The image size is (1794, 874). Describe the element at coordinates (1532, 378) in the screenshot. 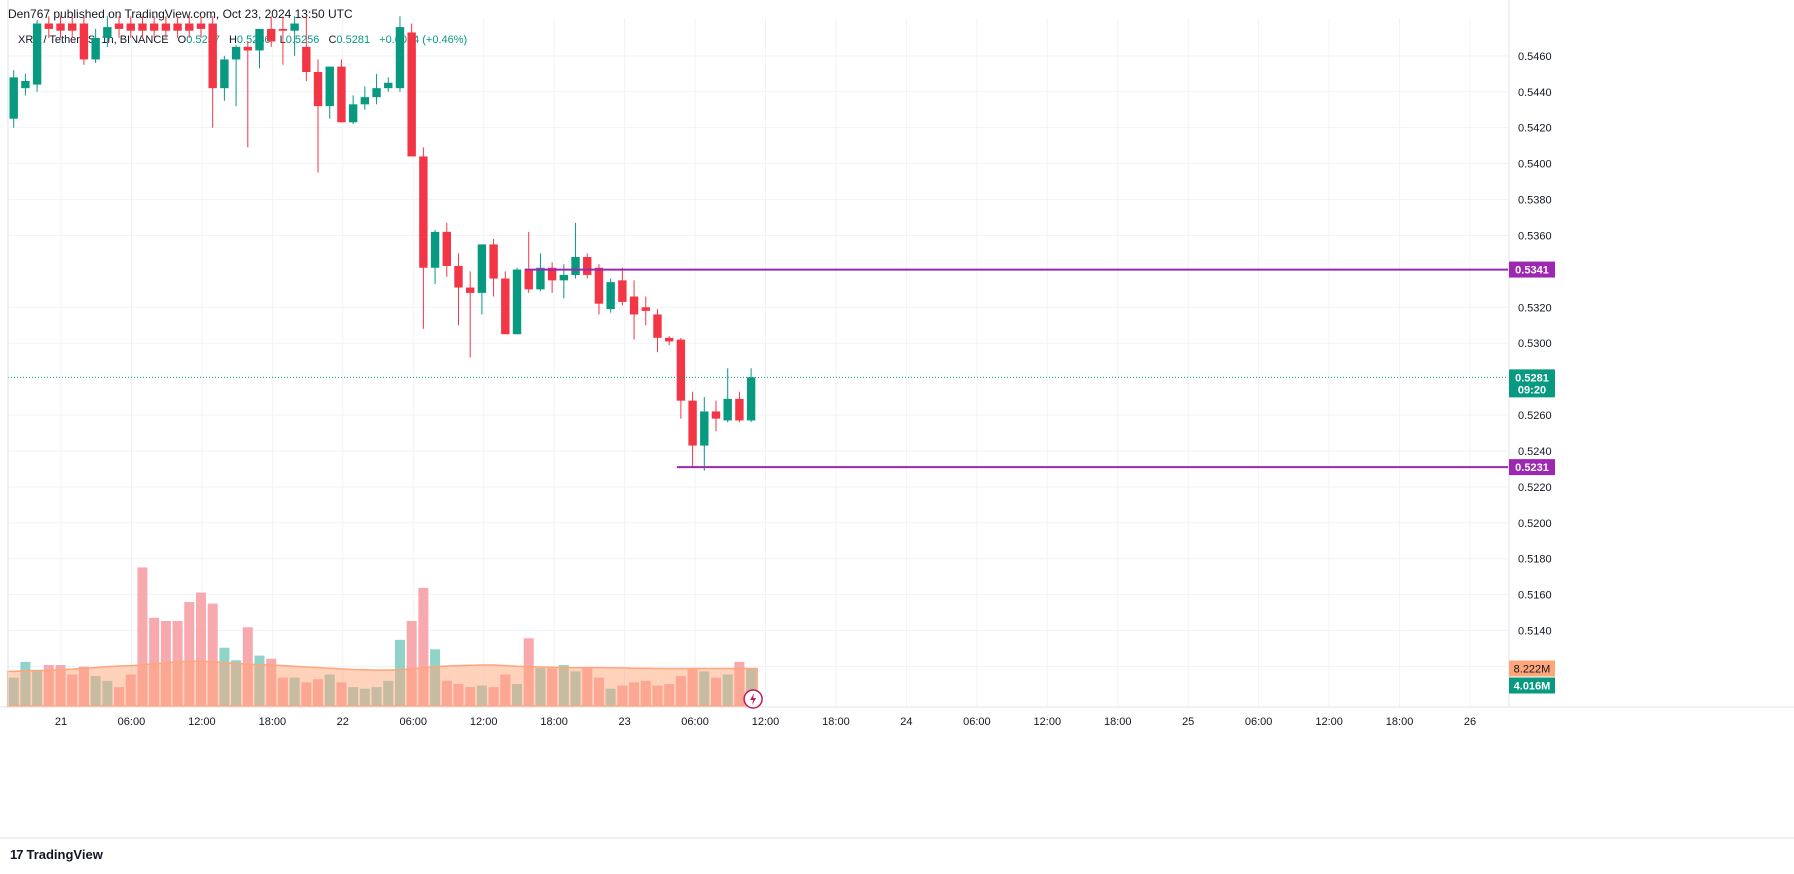

I see `last-price-tag-label: 0.5281` at that location.